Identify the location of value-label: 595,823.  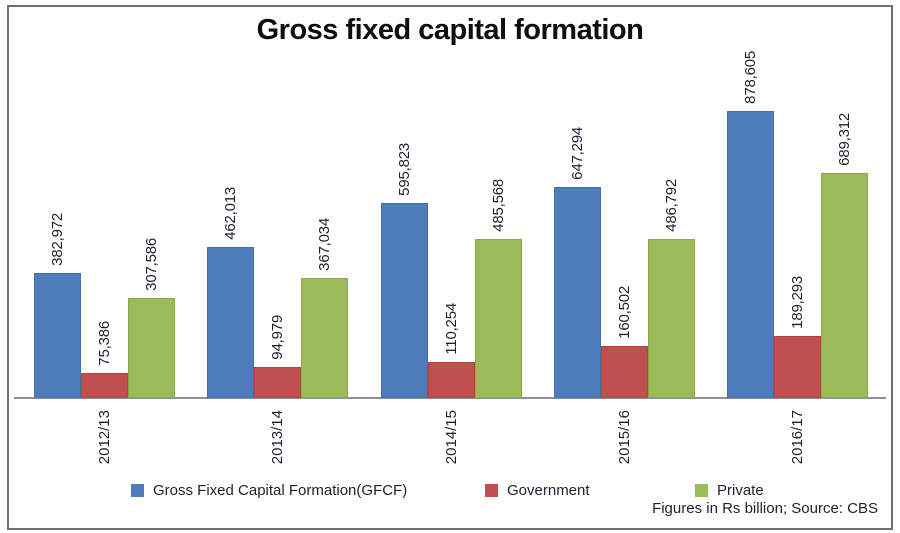
(404, 169).